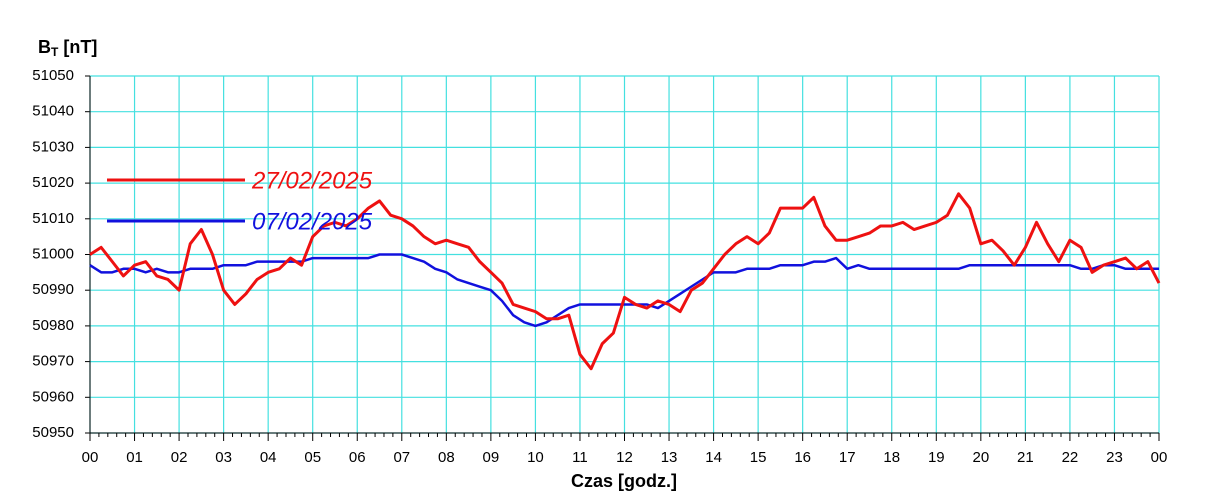 This screenshot has width=1210, height=497. I want to click on x-tick-label: 06, so click(357, 457).